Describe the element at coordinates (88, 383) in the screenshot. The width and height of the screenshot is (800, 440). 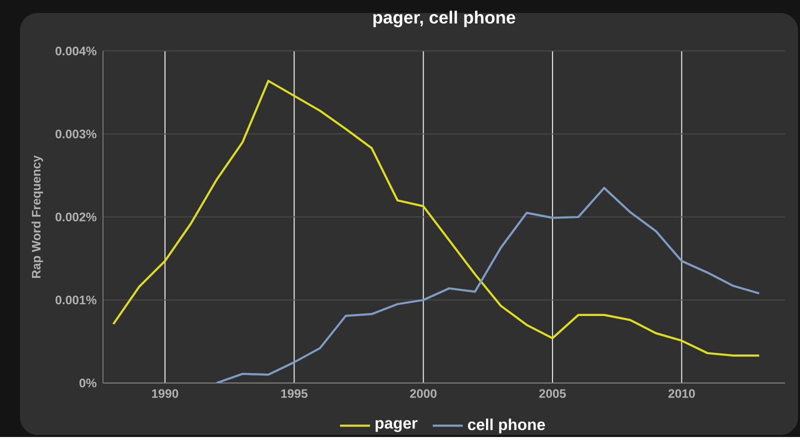
I see `y-tick-label: 0%` at that location.